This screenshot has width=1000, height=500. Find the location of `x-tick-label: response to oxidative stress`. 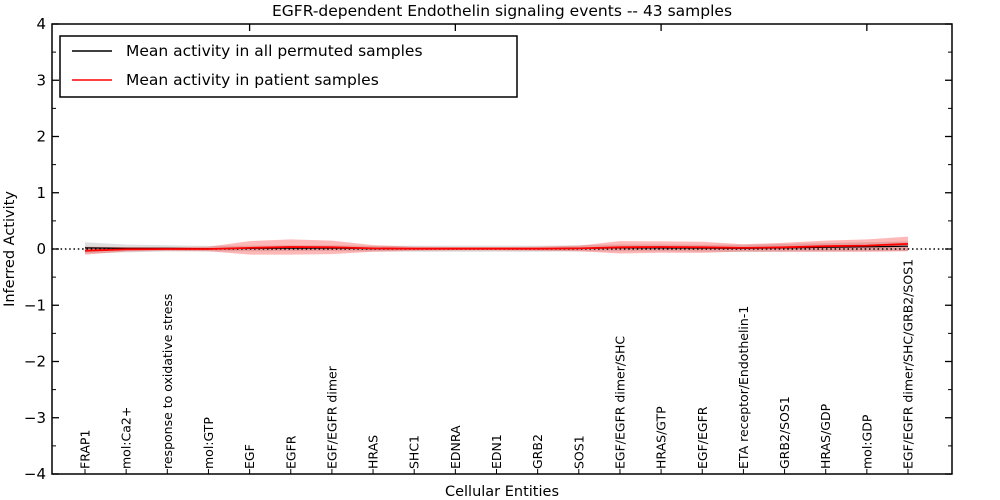

x-tick-label: response to oxidative stress is located at coordinates (167, 381).